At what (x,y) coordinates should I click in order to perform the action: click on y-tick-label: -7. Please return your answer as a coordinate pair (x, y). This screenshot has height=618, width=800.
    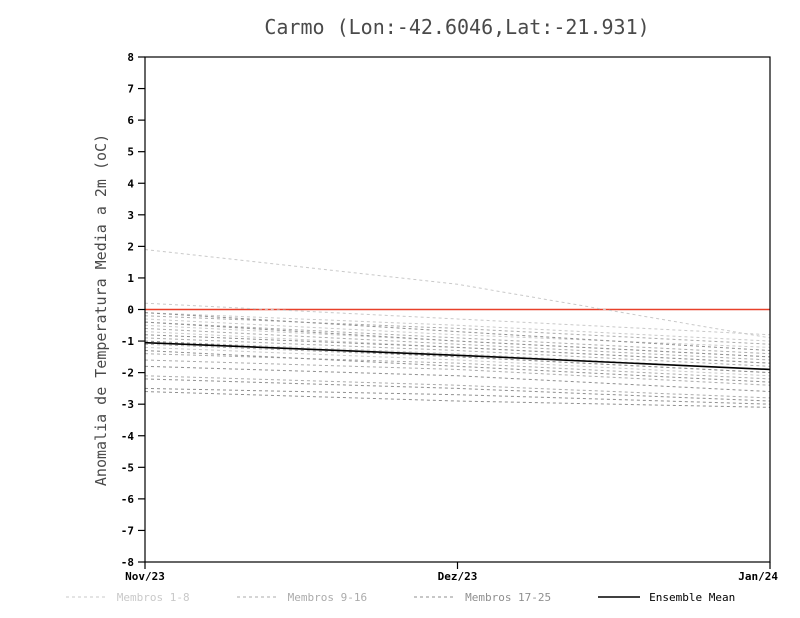
    Looking at the image, I should click on (127, 530).